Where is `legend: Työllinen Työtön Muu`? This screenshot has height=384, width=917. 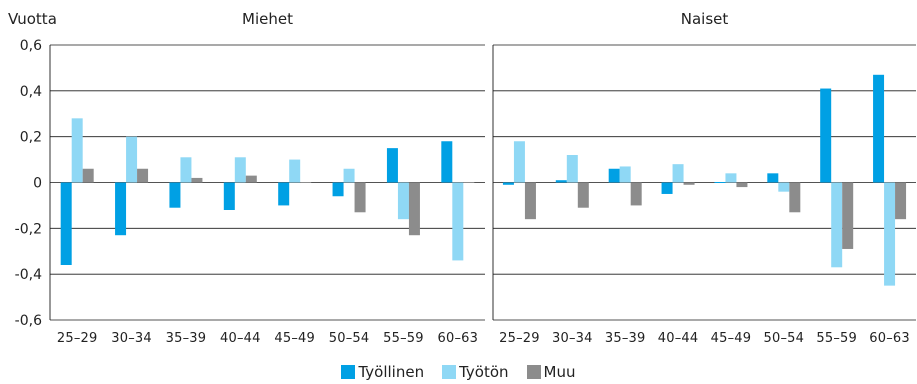
legend: Työllinen Työtön Muu is located at coordinates (458, 372).